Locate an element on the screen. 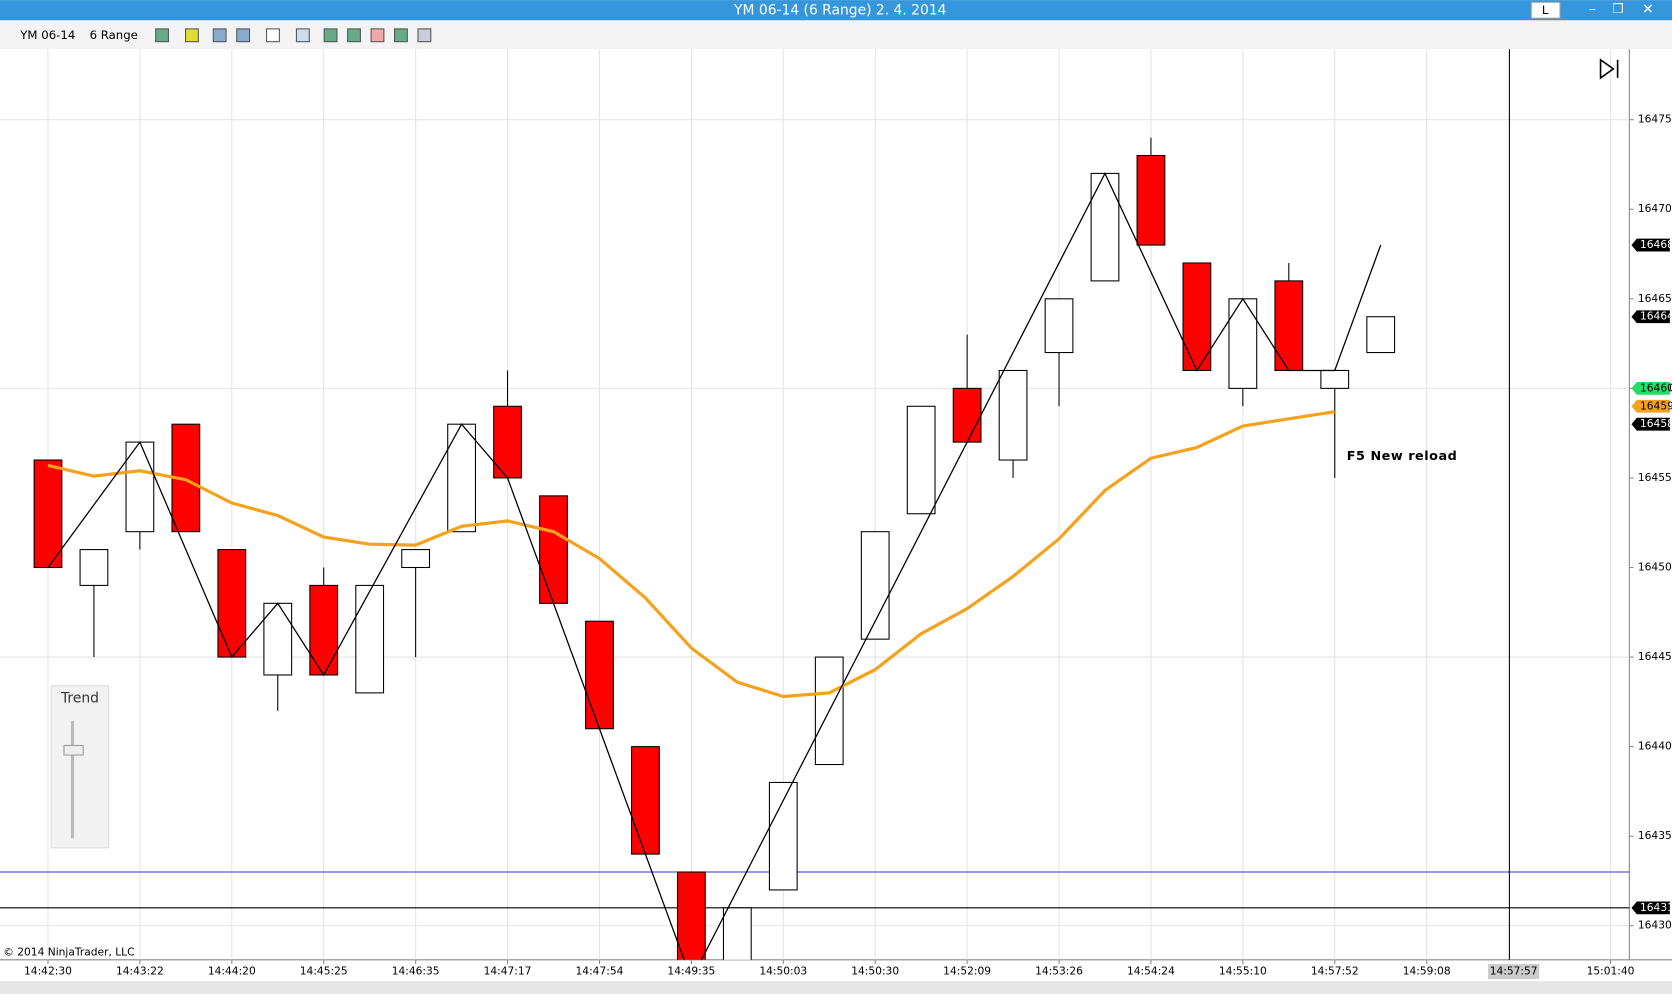 This screenshot has height=998, width=1672. price-marker-label: 16464 is located at coordinates (1656, 316).